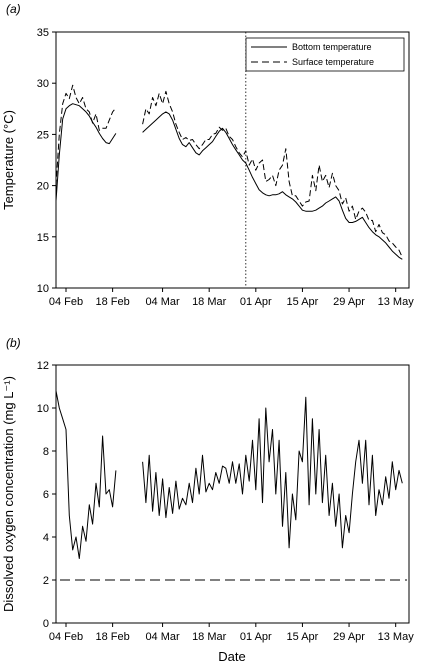 Image resolution: width=421 pixels, height=667 pixels. I want to click on panel-b-y-tick-label: 10, so click(43, 409).